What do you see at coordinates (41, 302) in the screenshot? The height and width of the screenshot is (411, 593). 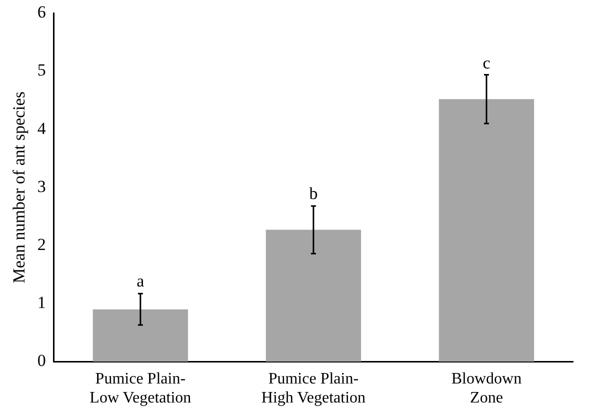 I see `y-tick-label: 1` at bounding box center [41, 302].